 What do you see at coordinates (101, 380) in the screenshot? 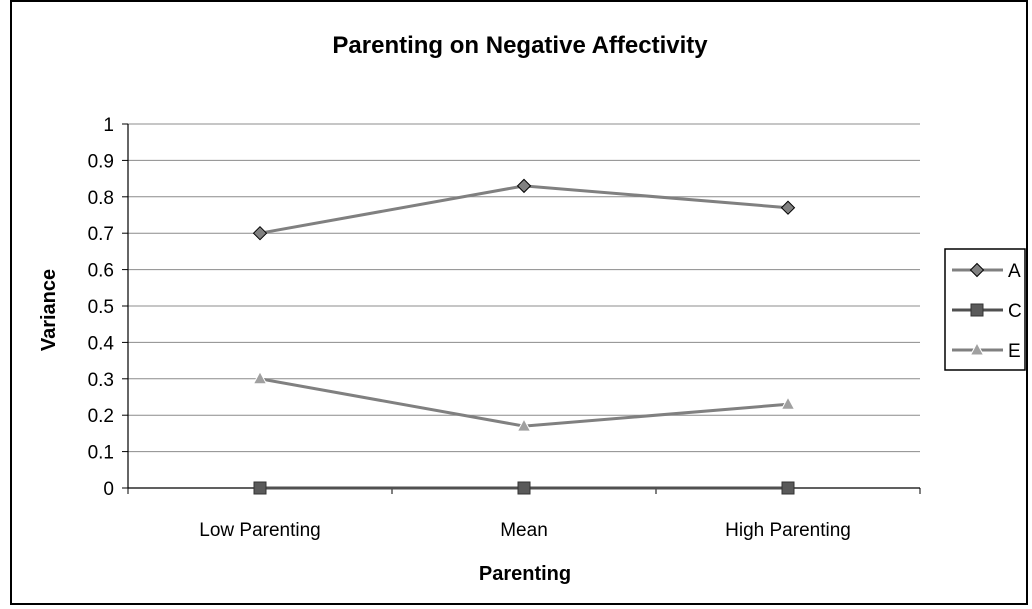
I see `y-tick-label: 0.3` at bounding box center [101, 380].